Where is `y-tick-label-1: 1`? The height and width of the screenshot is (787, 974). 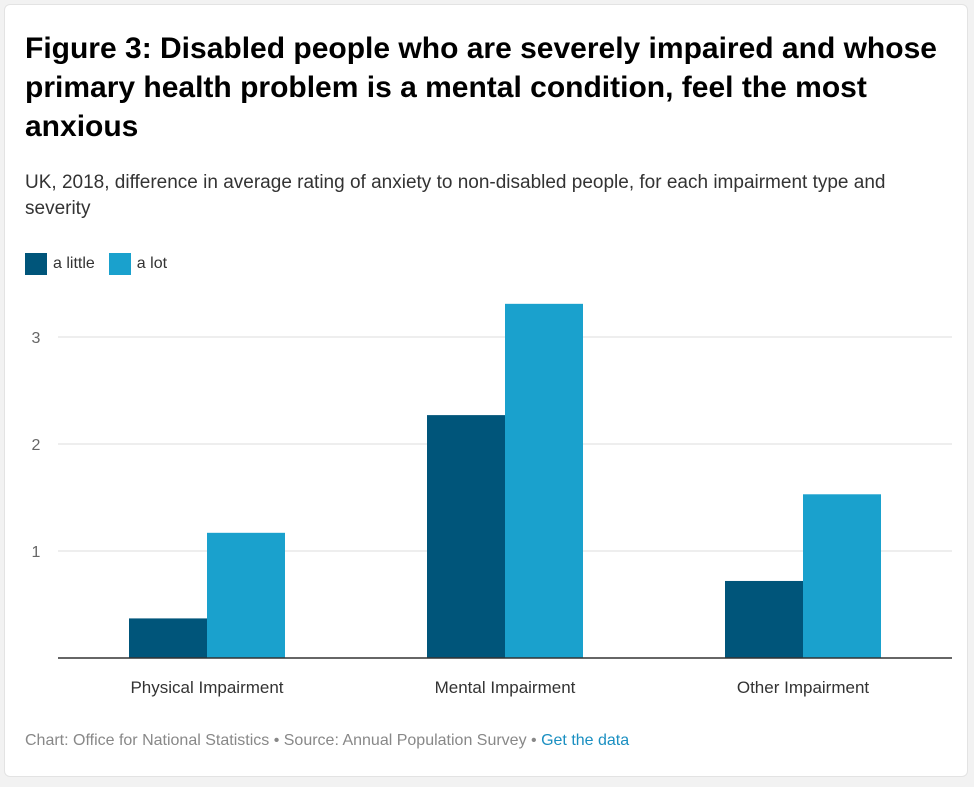
y-tick-label-1: 1 is located at coordinates (36, 552).